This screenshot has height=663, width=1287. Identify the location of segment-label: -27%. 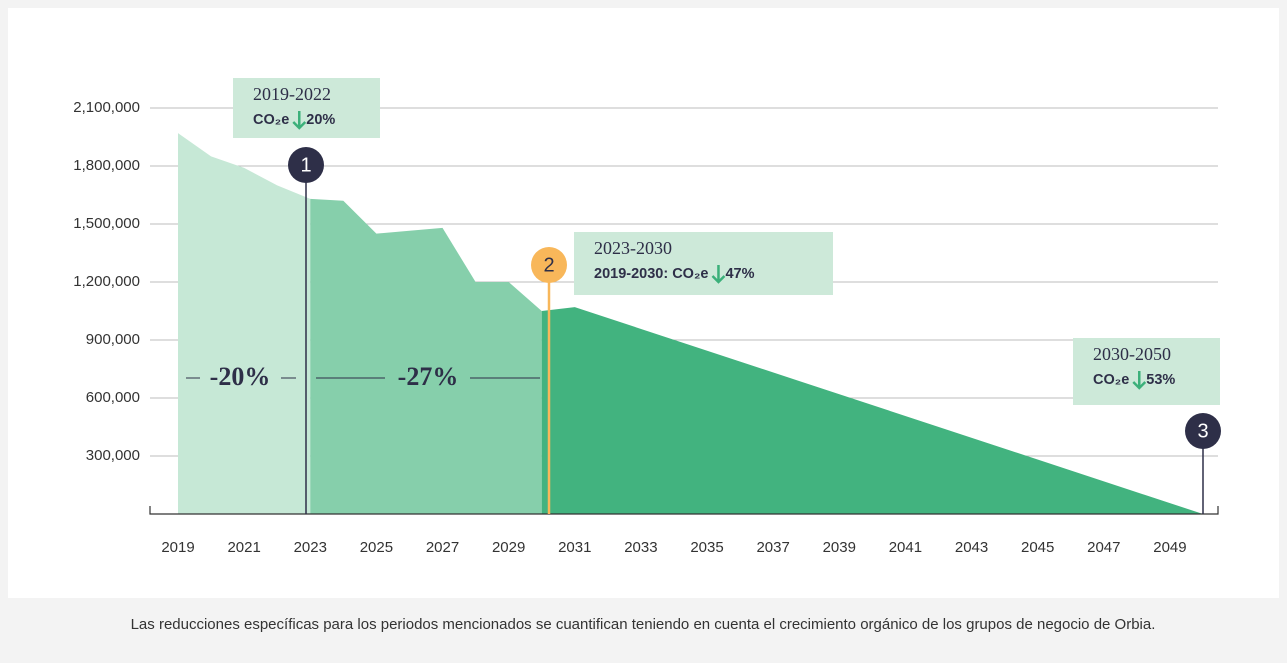
(428, 376).